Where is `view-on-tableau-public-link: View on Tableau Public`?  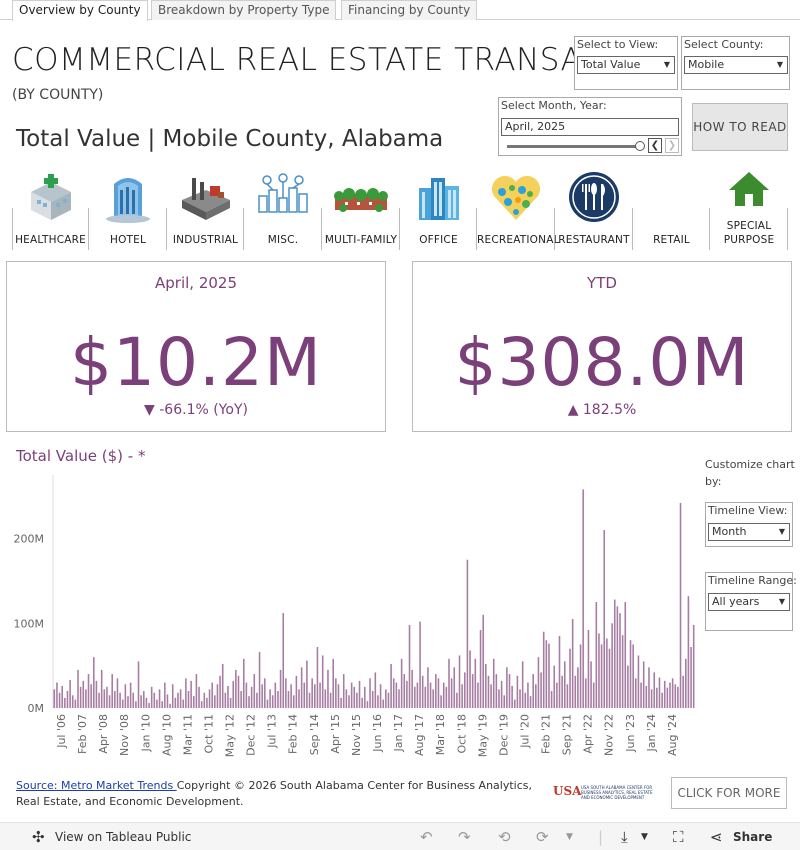 view-on-tableau-public-link: View on Tableau Public is located at coordinates (123, 837).